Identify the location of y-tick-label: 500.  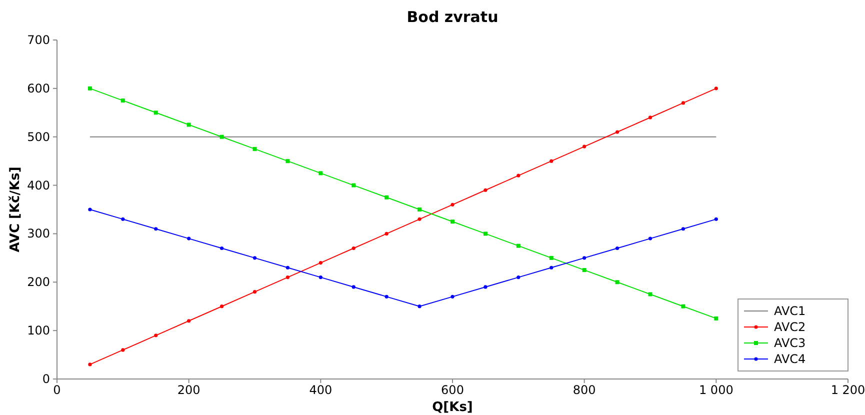
(38, 137).